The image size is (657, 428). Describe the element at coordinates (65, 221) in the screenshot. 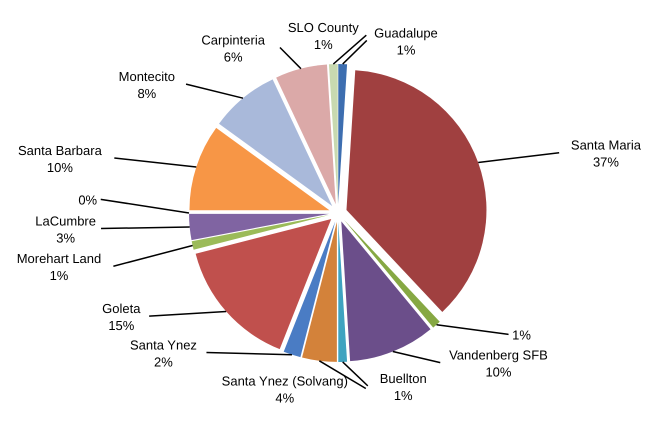

I see `slice-label: LaCumbre` at that location.